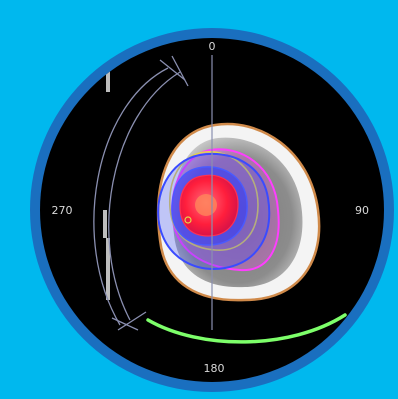 The width and height of the screenshot is (398, 399). I want to click on gantry-angle-right: 90, so click(362, 210).